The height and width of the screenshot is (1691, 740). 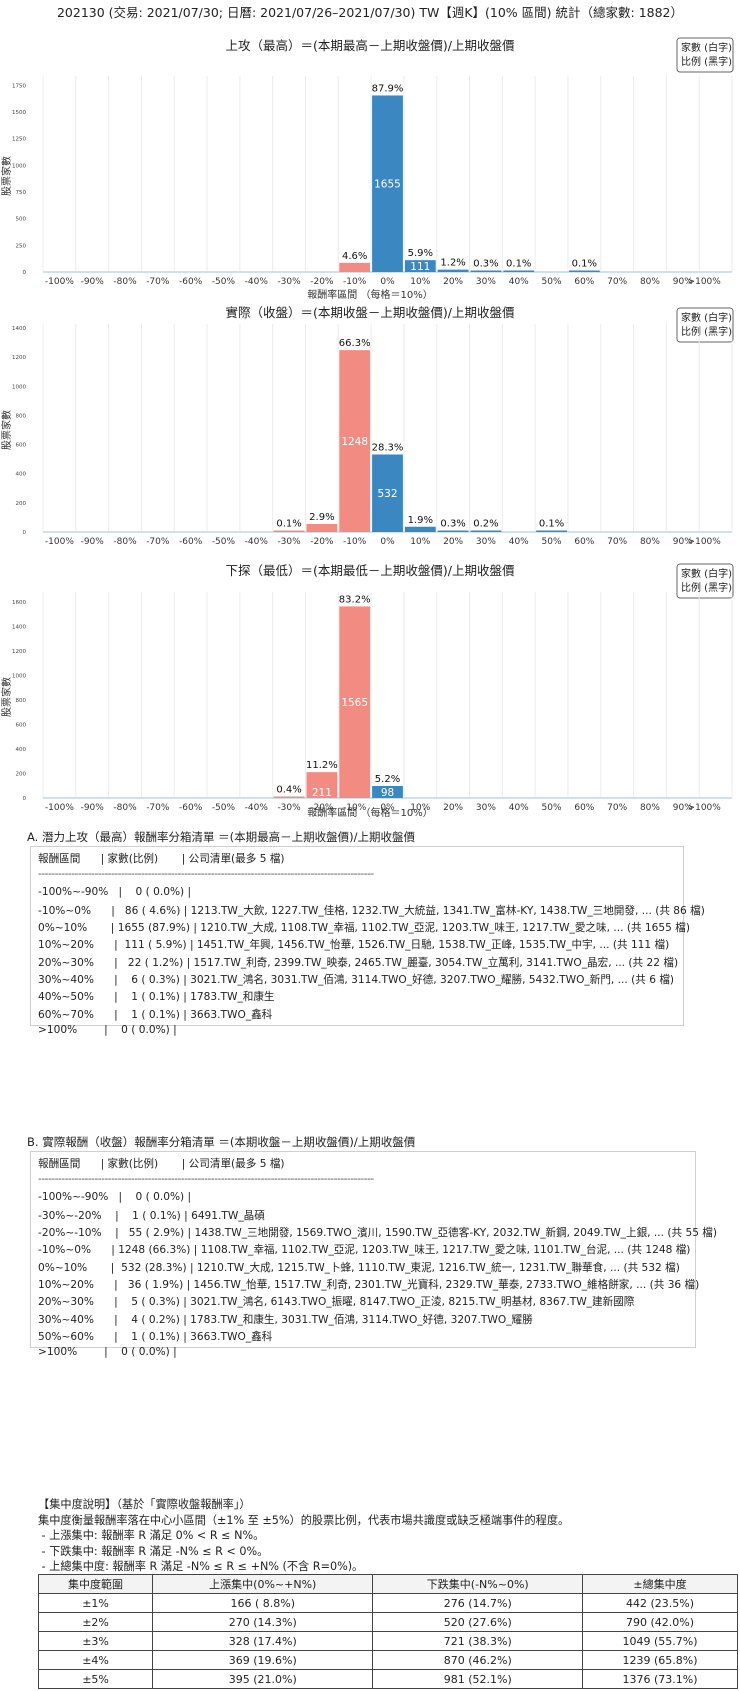 I want to click on bar-pct-label: 83.2%, so click(x=355, y=599).